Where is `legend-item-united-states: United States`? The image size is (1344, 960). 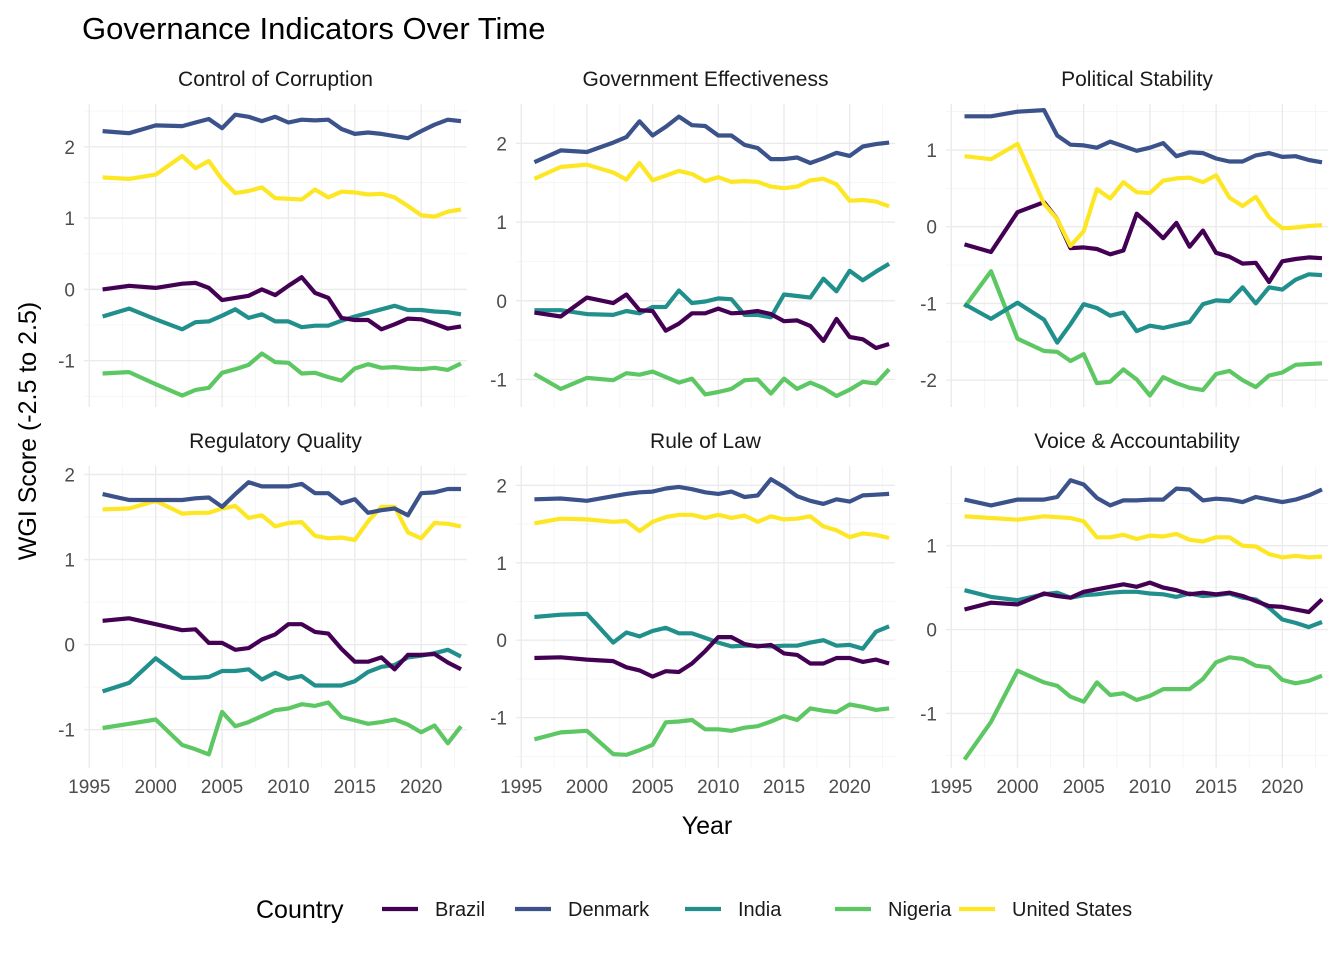
legend-item-united-states: United States is located at coordinates (1045, 910).